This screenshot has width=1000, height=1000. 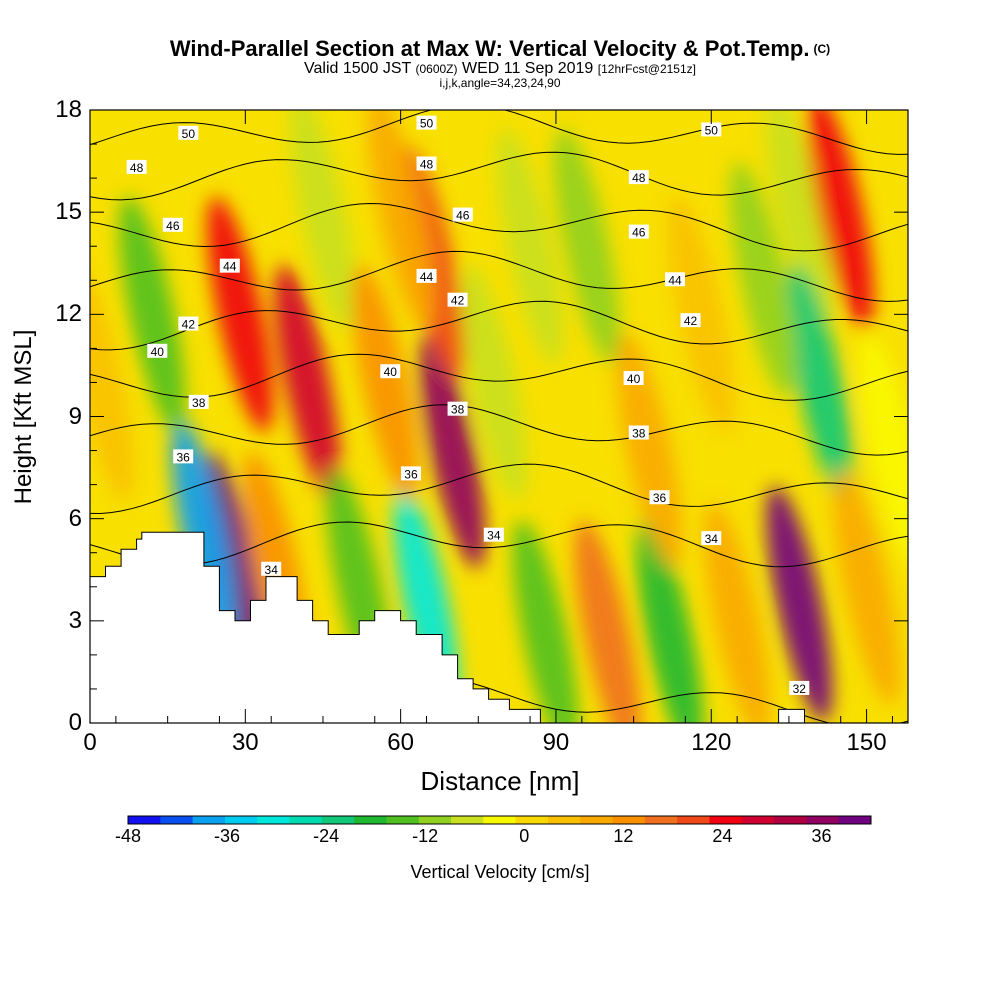 I want to click on contour-label-25: 34, so click(x=493, y=535).